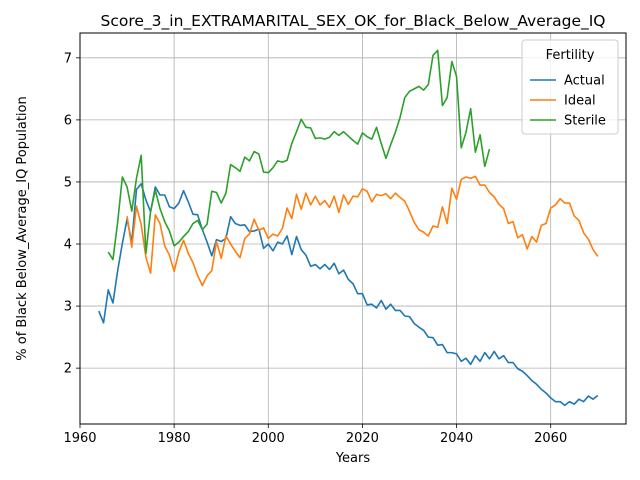 The height and width of the screenshot is (480, 640). What do you see at coordinates (22, 228) in the screenshot?
I see `y-axis-label: % of Black Below_Average_IQ Population` at bounding box center [22, 228].